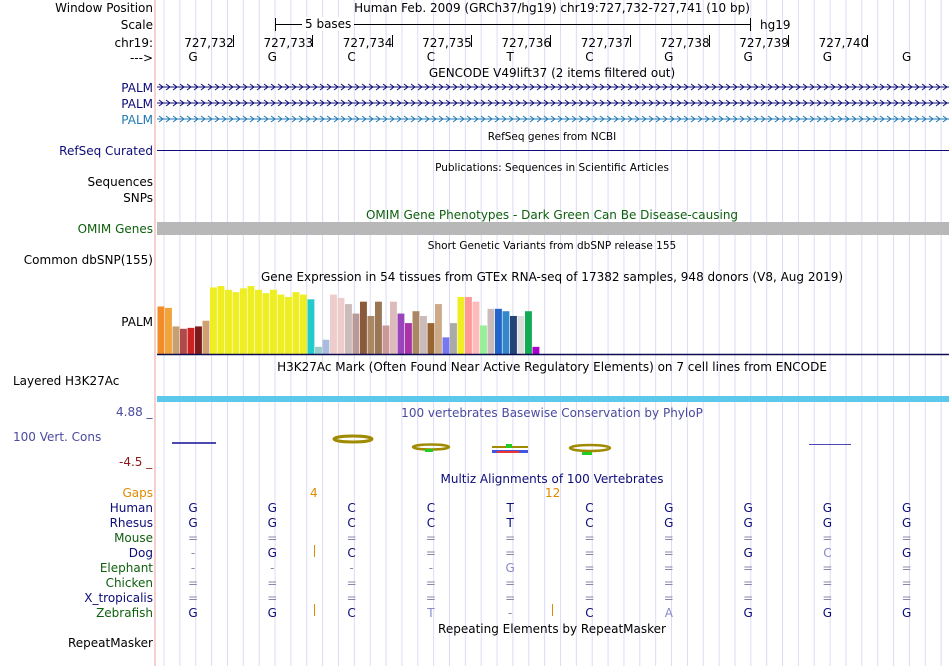  Describe the element at coordinates (137, 493) in the screenshot. I see `gaps-label: Gaps` at that location.